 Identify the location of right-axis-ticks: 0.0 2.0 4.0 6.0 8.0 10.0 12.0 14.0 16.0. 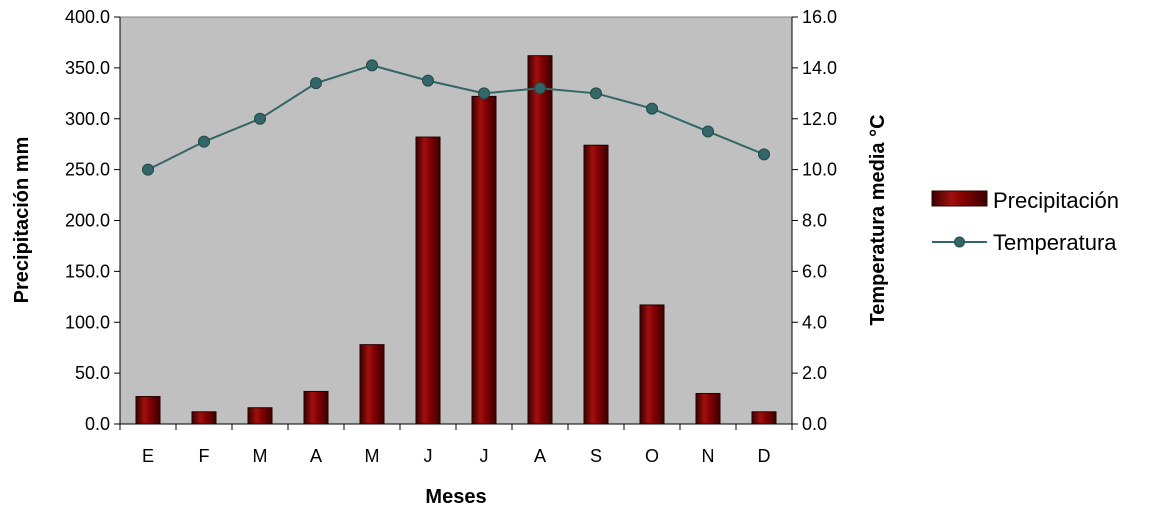
(814, 220).